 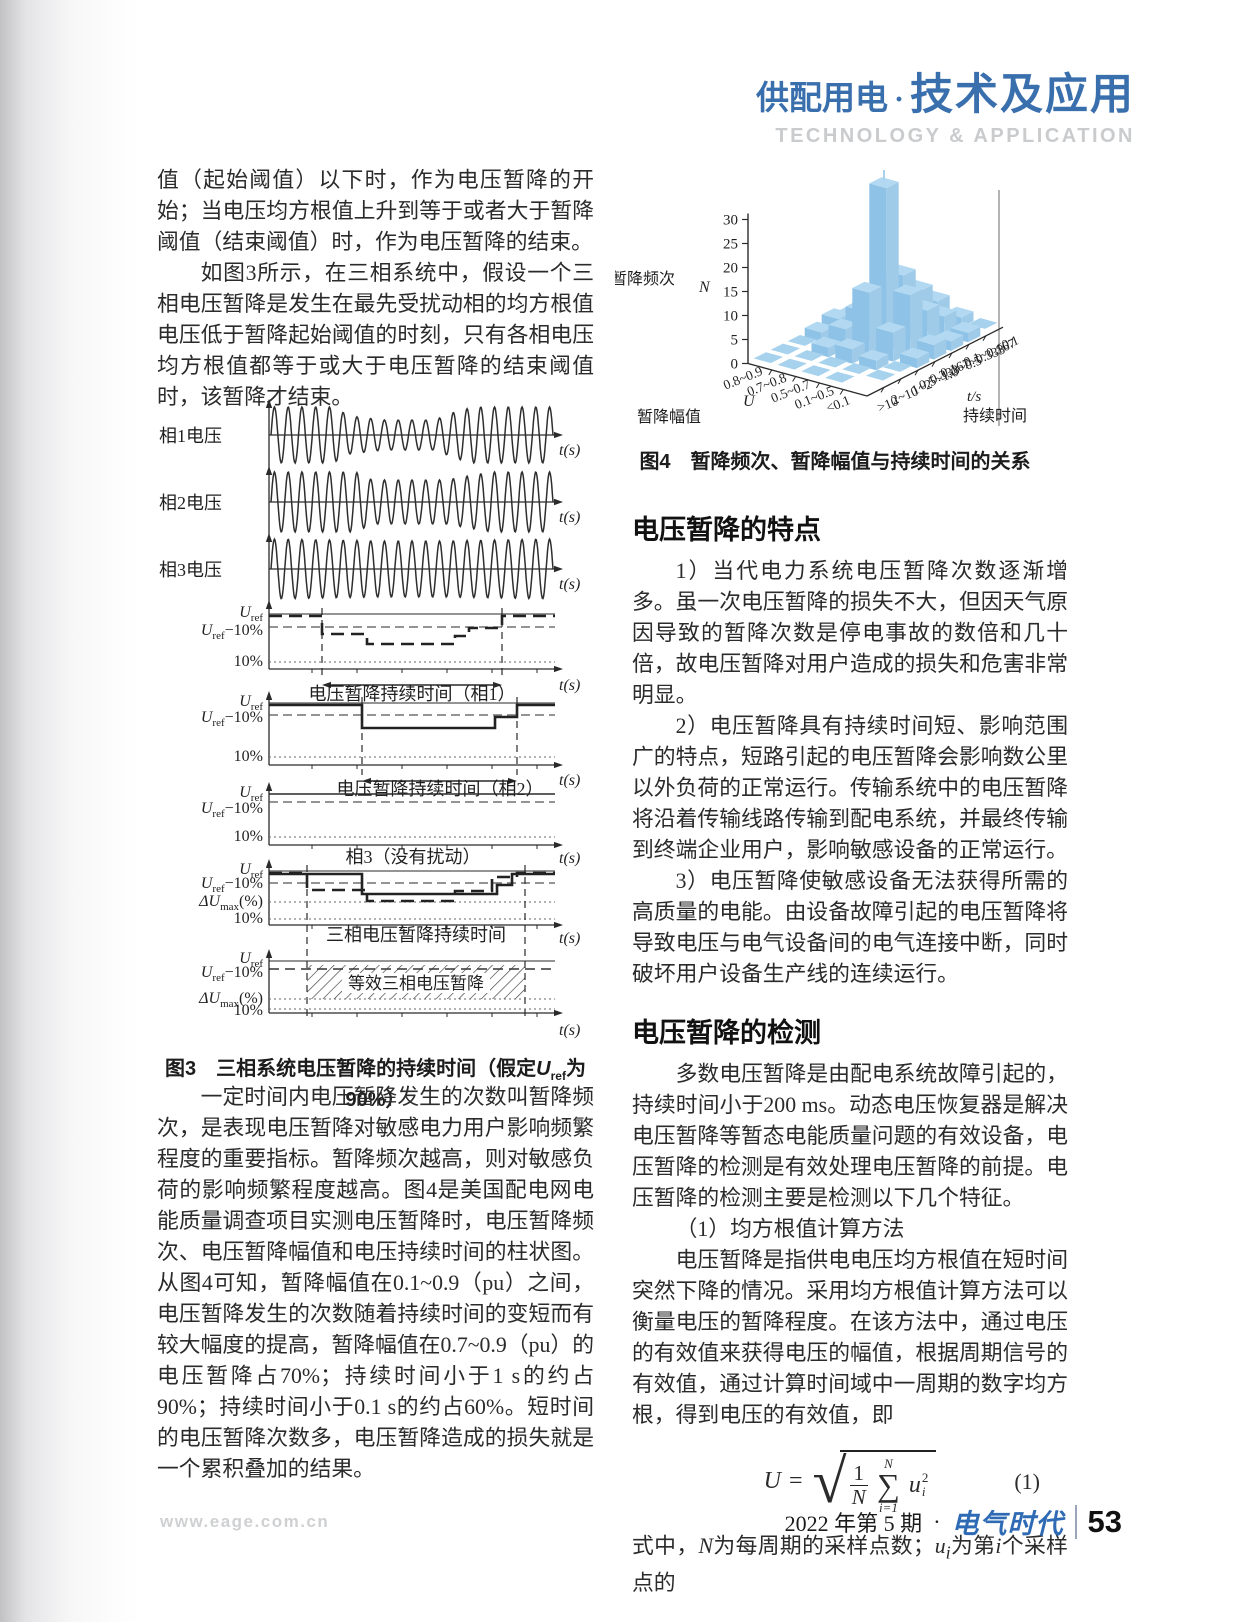 What do you see at coordinates (735, 341) in the screenshot?
I see `svg-text: 5` at bounding box center [735, 341].